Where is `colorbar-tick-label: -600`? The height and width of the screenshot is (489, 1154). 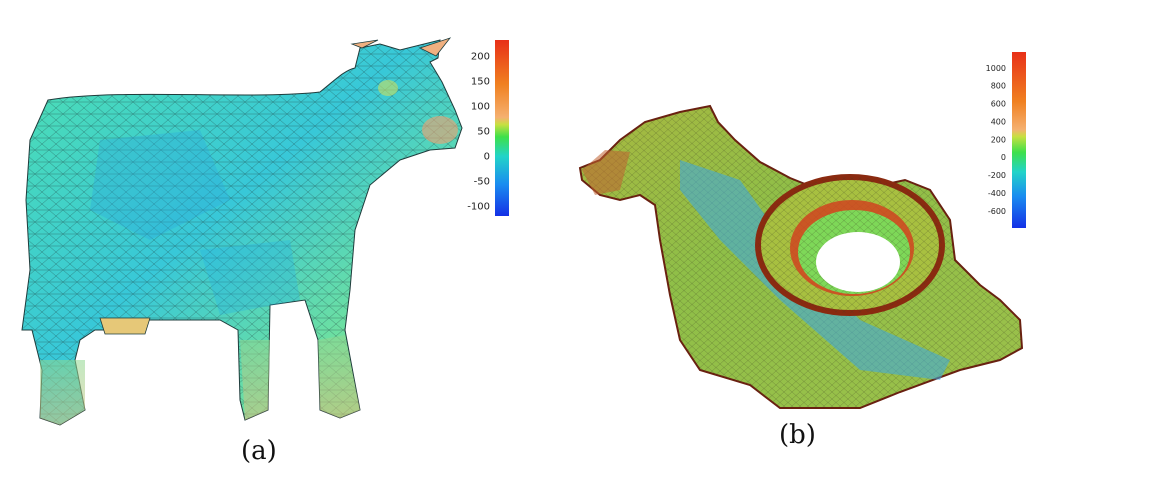 colorbar-tick-label: -600 is located at coordinates (997, 211).